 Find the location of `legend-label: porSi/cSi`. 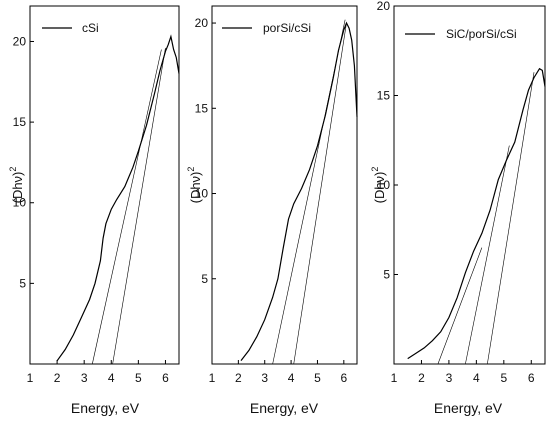

legend-label: porSi/cSi is located at coordinates (287, 28).